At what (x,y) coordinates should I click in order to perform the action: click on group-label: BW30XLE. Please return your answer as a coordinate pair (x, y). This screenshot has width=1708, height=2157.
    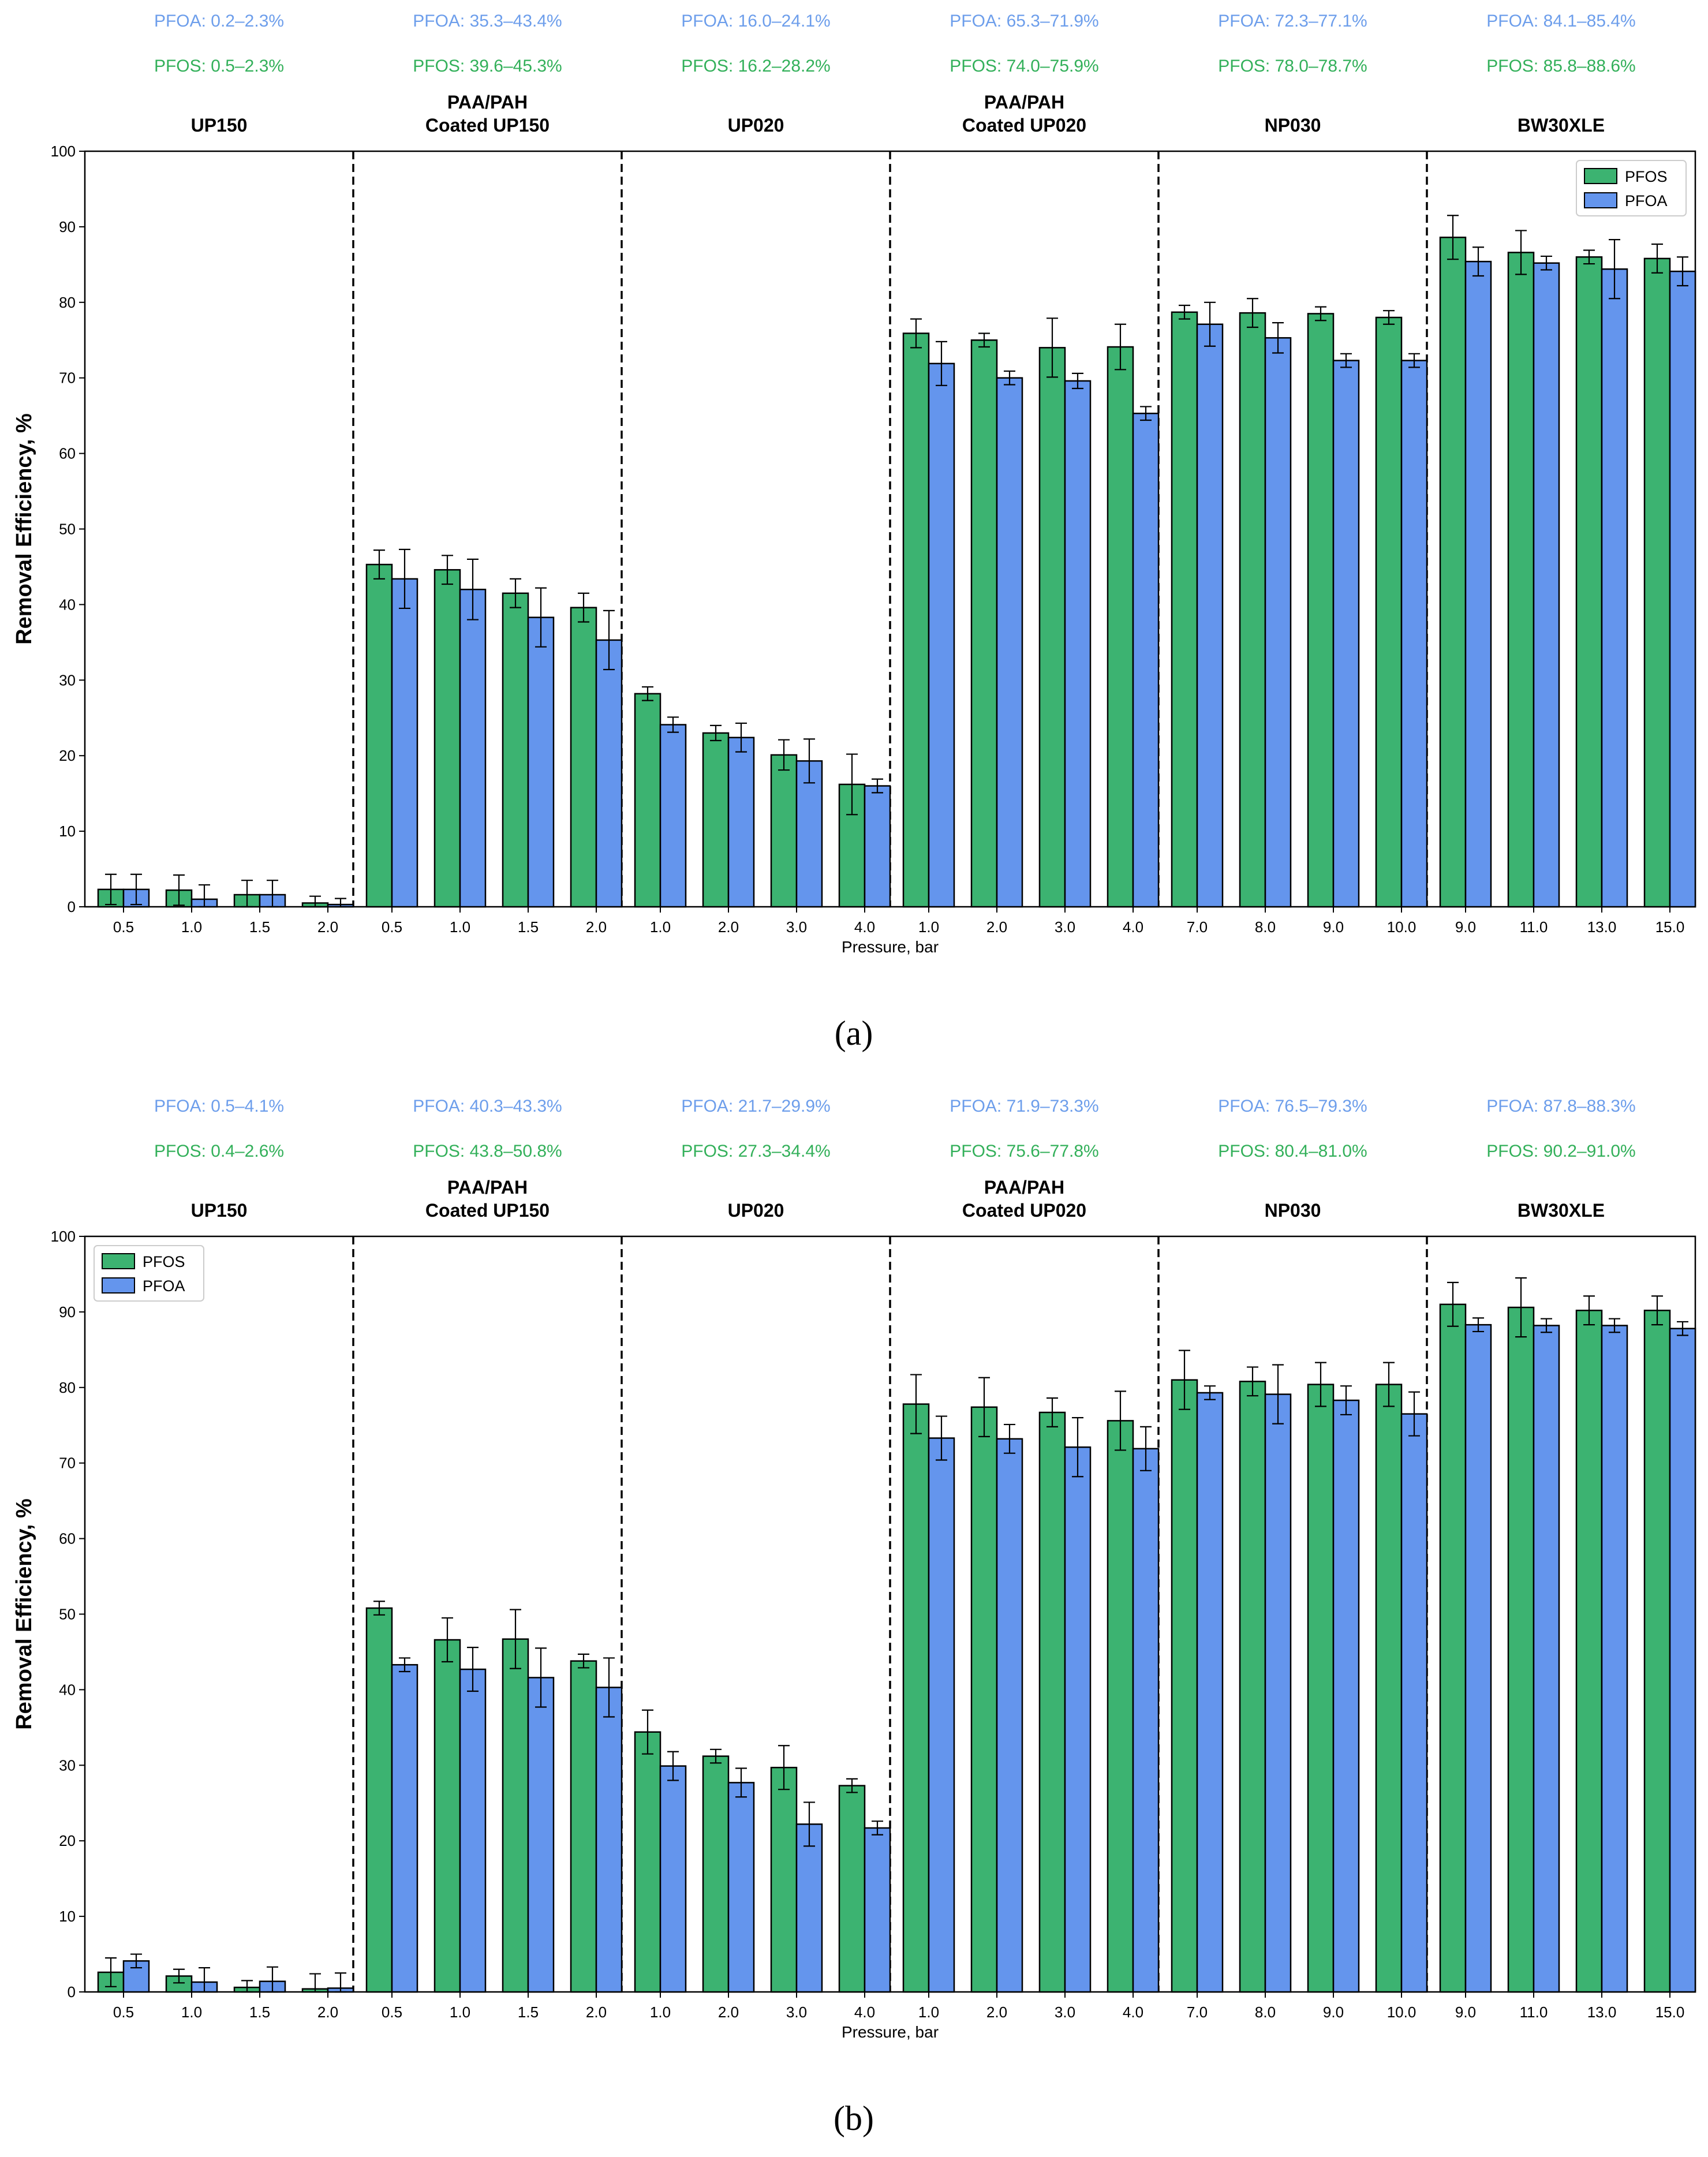
    Looking at the image, I should click on (1562, 125).